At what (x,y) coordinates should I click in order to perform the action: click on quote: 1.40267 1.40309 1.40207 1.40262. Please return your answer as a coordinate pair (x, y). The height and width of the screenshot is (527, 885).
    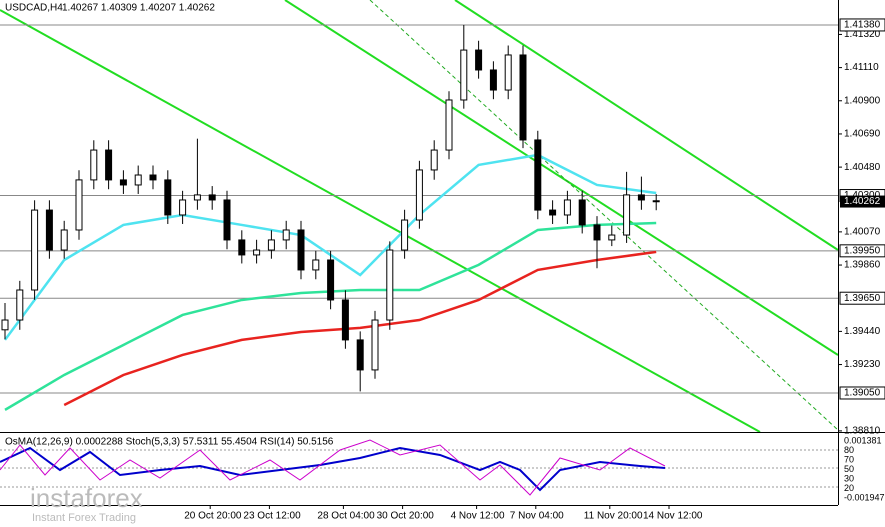
    Looking at the image, I should click on (138, 8).